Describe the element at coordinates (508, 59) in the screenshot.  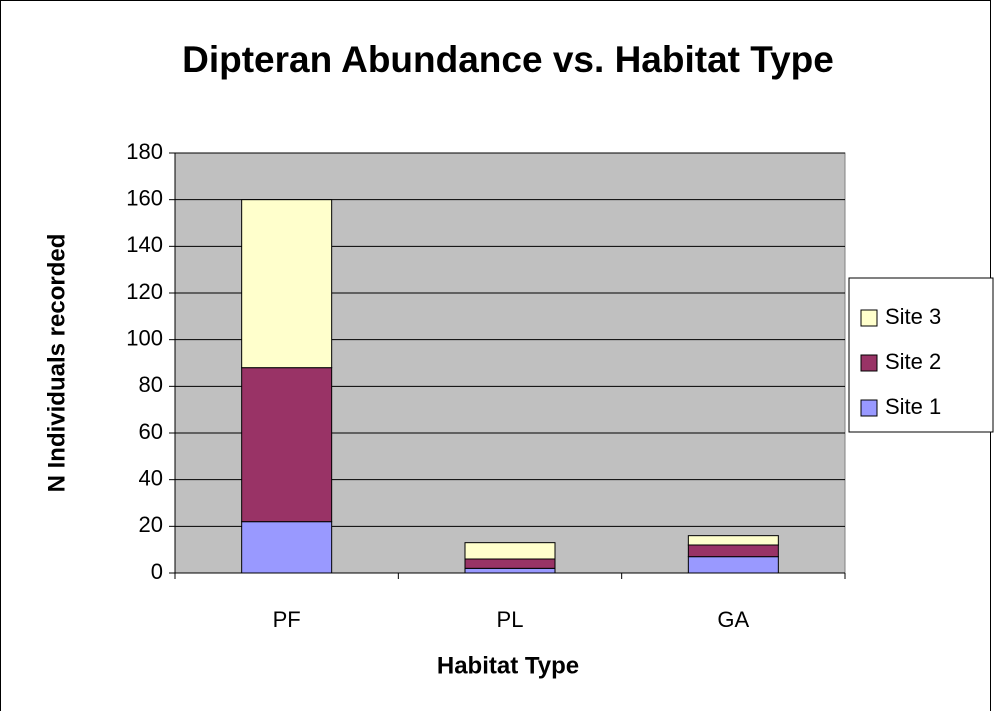
I see `chart-title: Dipteran Abundance vs. Habitat Type` at that location.